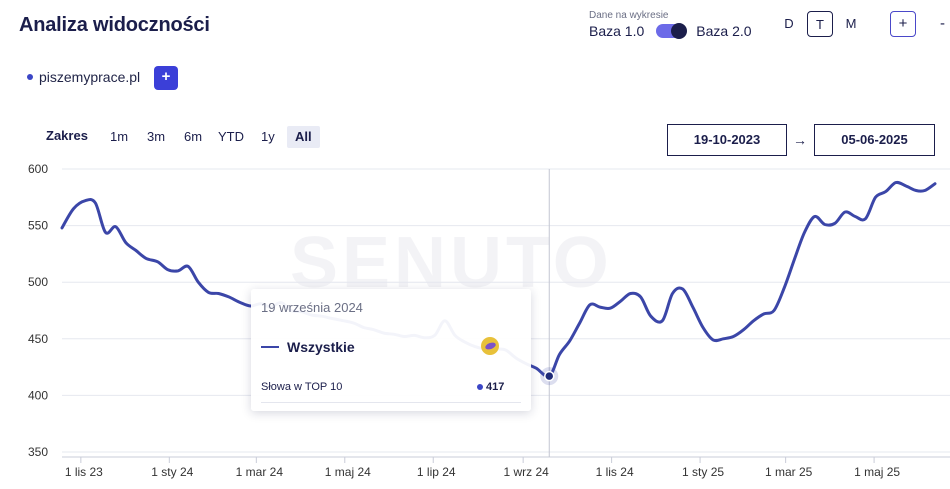 This screenshot has height=489, width=950. Describe the element at coordinates (436, 472) in the screenshot. I see `x-tick-label: 1 lip 24` at that location.